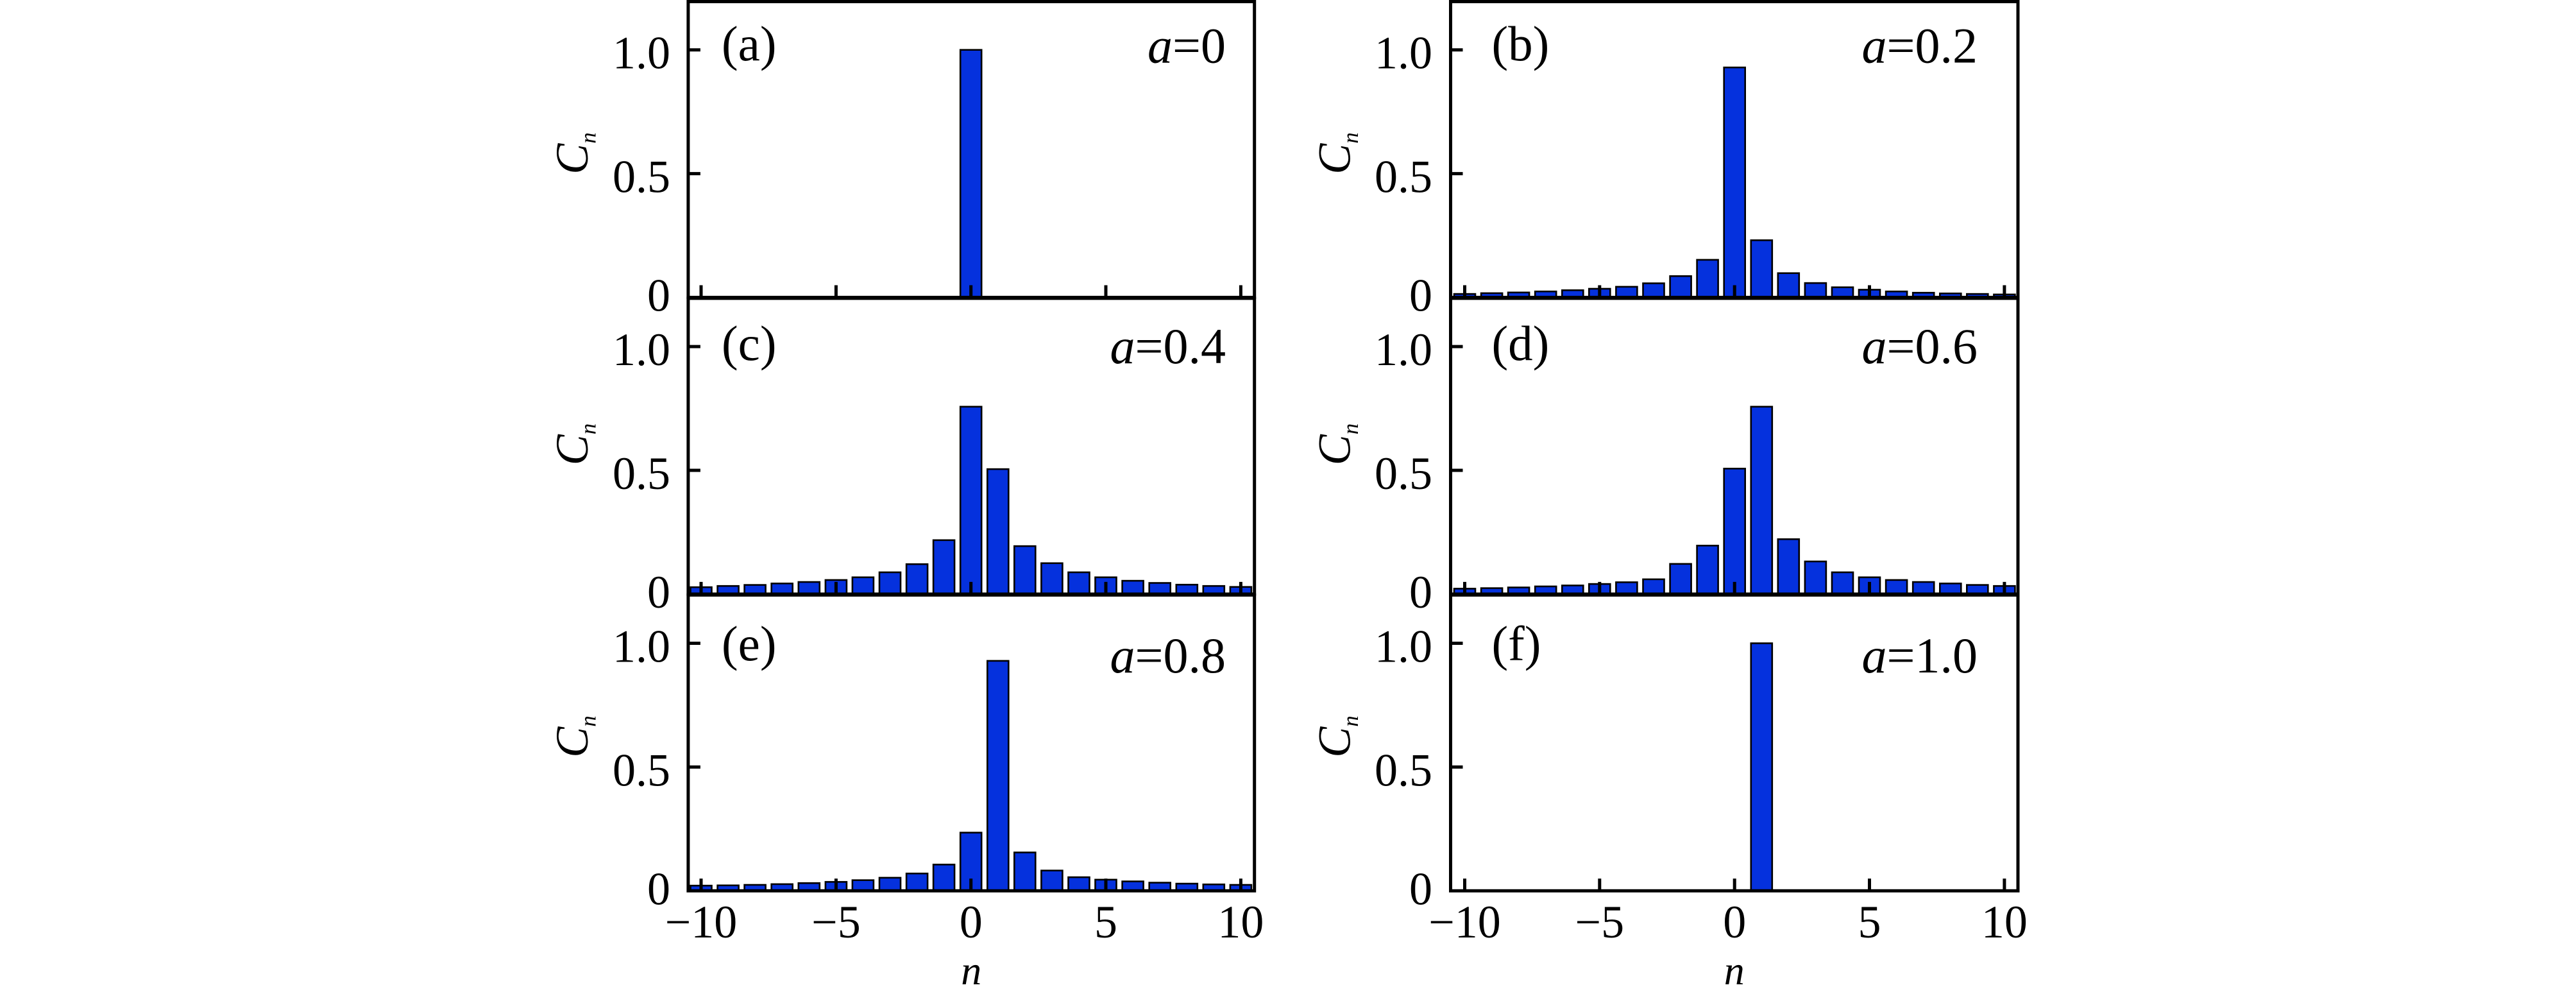 The height and width of the screenshot is (992, 2576). Describe the element at coordinates (749, 343) in the screenshot. I see `svg-text: (c)` at that location.